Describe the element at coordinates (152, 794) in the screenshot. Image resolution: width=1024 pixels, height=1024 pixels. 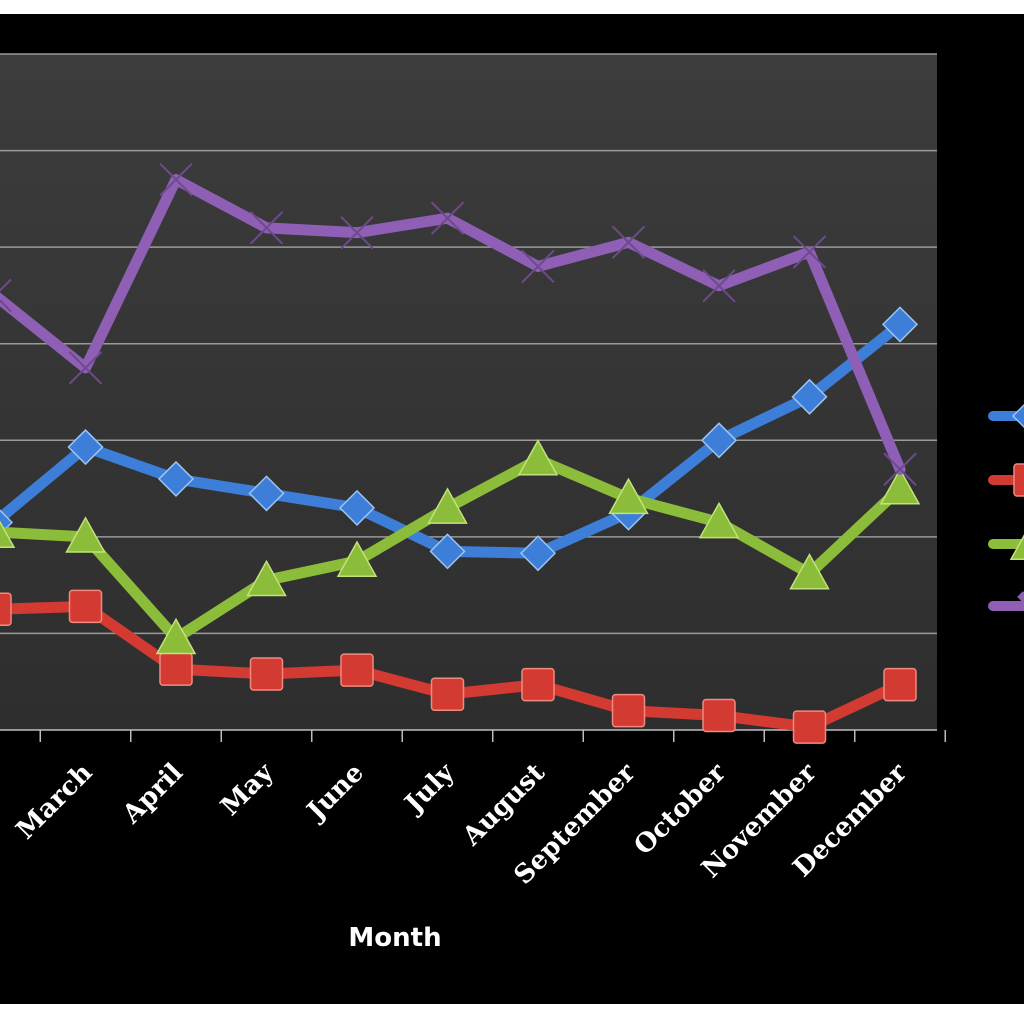
I see `x-tick-label: April` at that location.